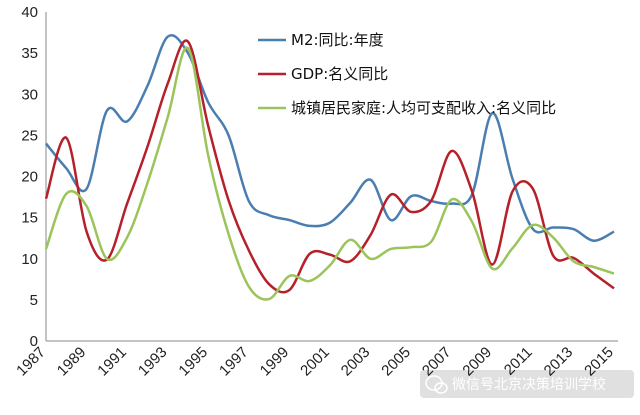 The image size is (640, 415). Describe the element at coordinates (29, 218) in the screenshot. I see `y-tick-label: 15` at that location.